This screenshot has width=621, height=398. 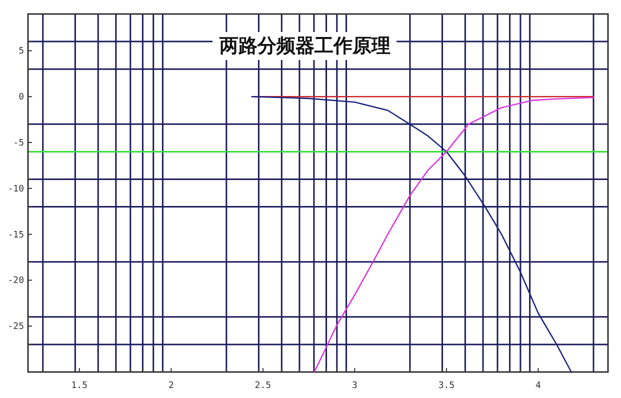 I want to click on y-tick-label: -5, so click(x=18, y=143).